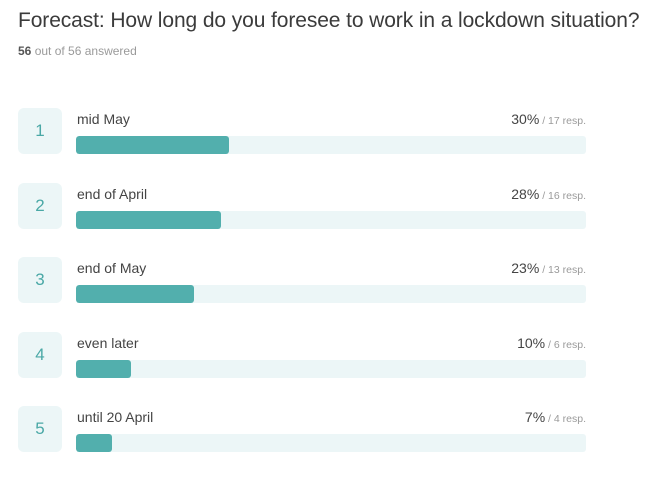 The height and width of the screenshot is (486, 672). I want to click on answered-summary: 56 out of 56 answered, so click(77, 51).